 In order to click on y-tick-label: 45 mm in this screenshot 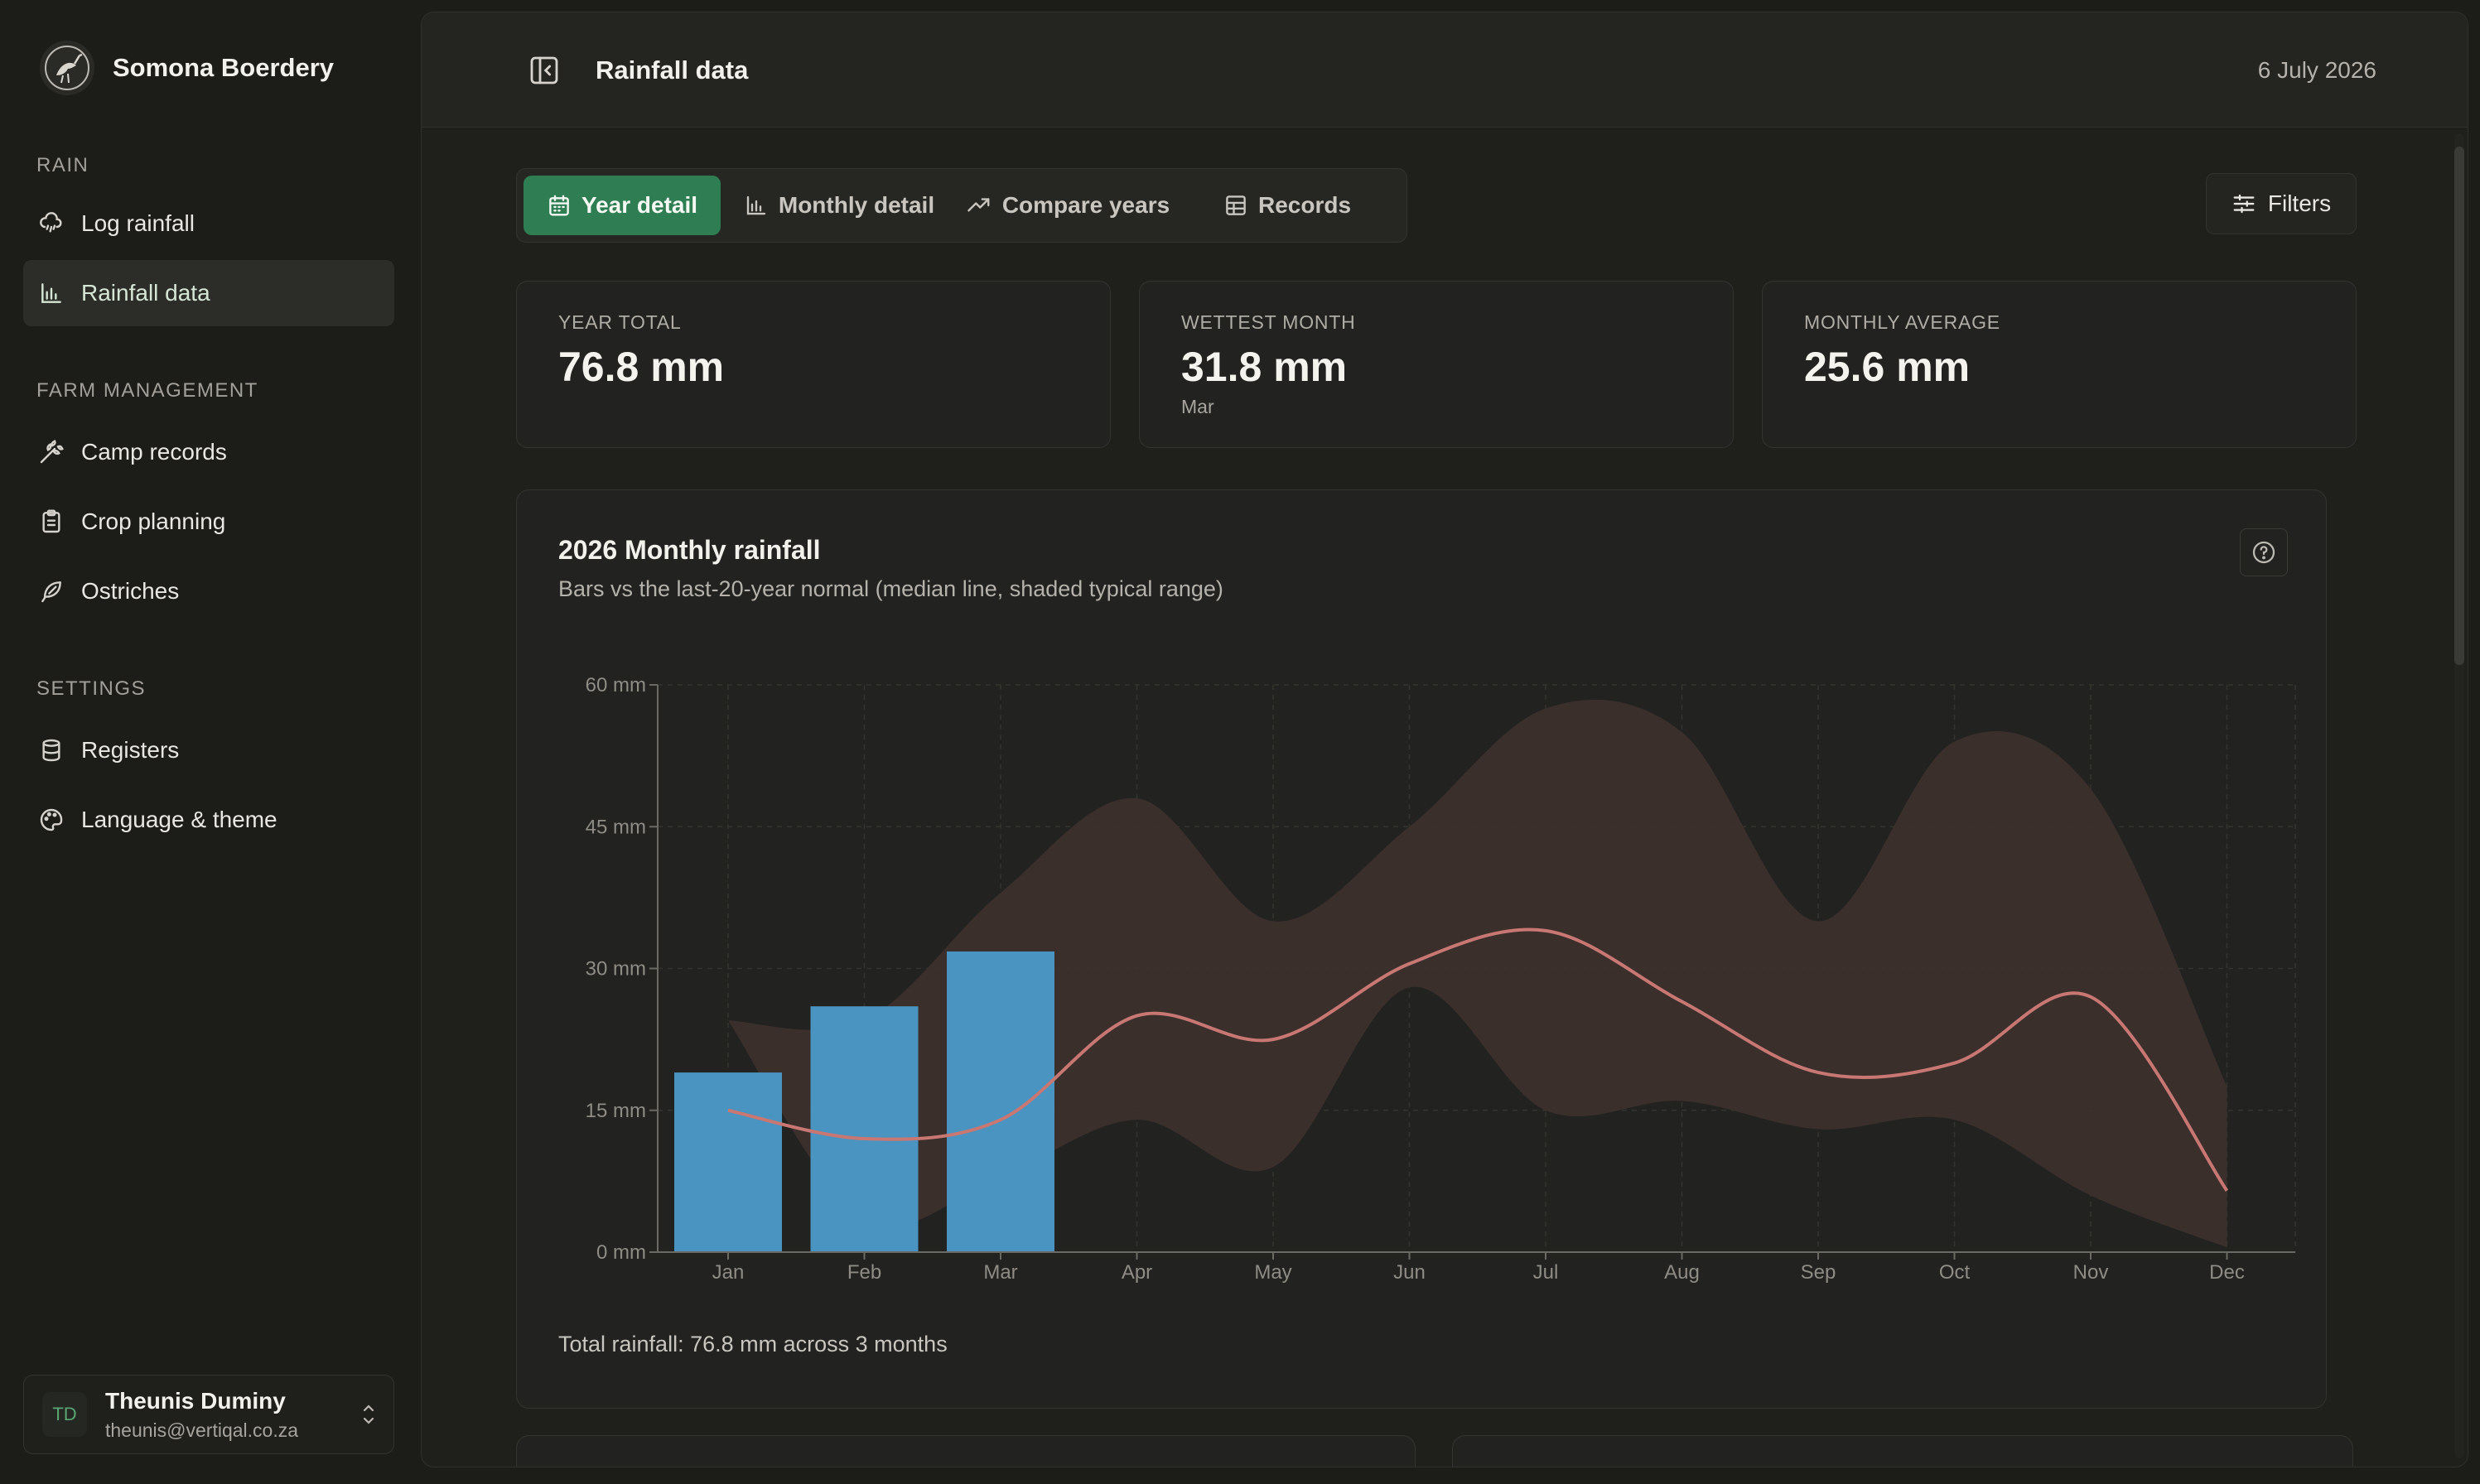, I will do `click(616, 827)`.